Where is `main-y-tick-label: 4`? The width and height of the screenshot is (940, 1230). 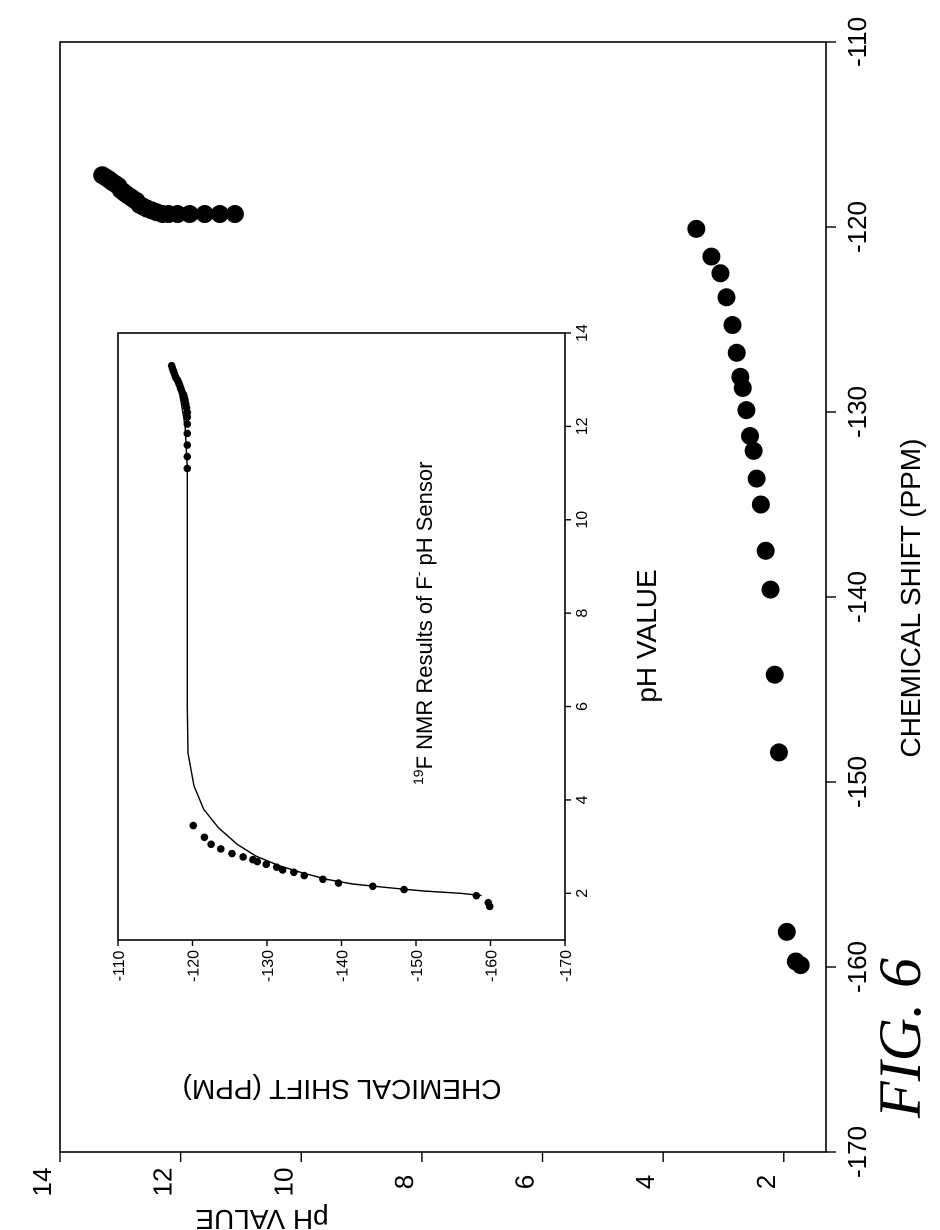 main-y-tick-label: 4 is located at coordinates (645, 1182).